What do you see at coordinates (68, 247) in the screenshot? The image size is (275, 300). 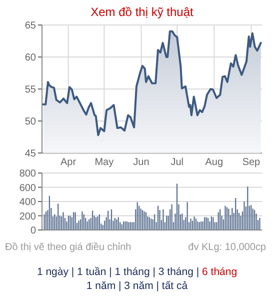 I see `text: Đồ thị vẽ theo giá điều chỉnh` at bounding box center [68, 247].